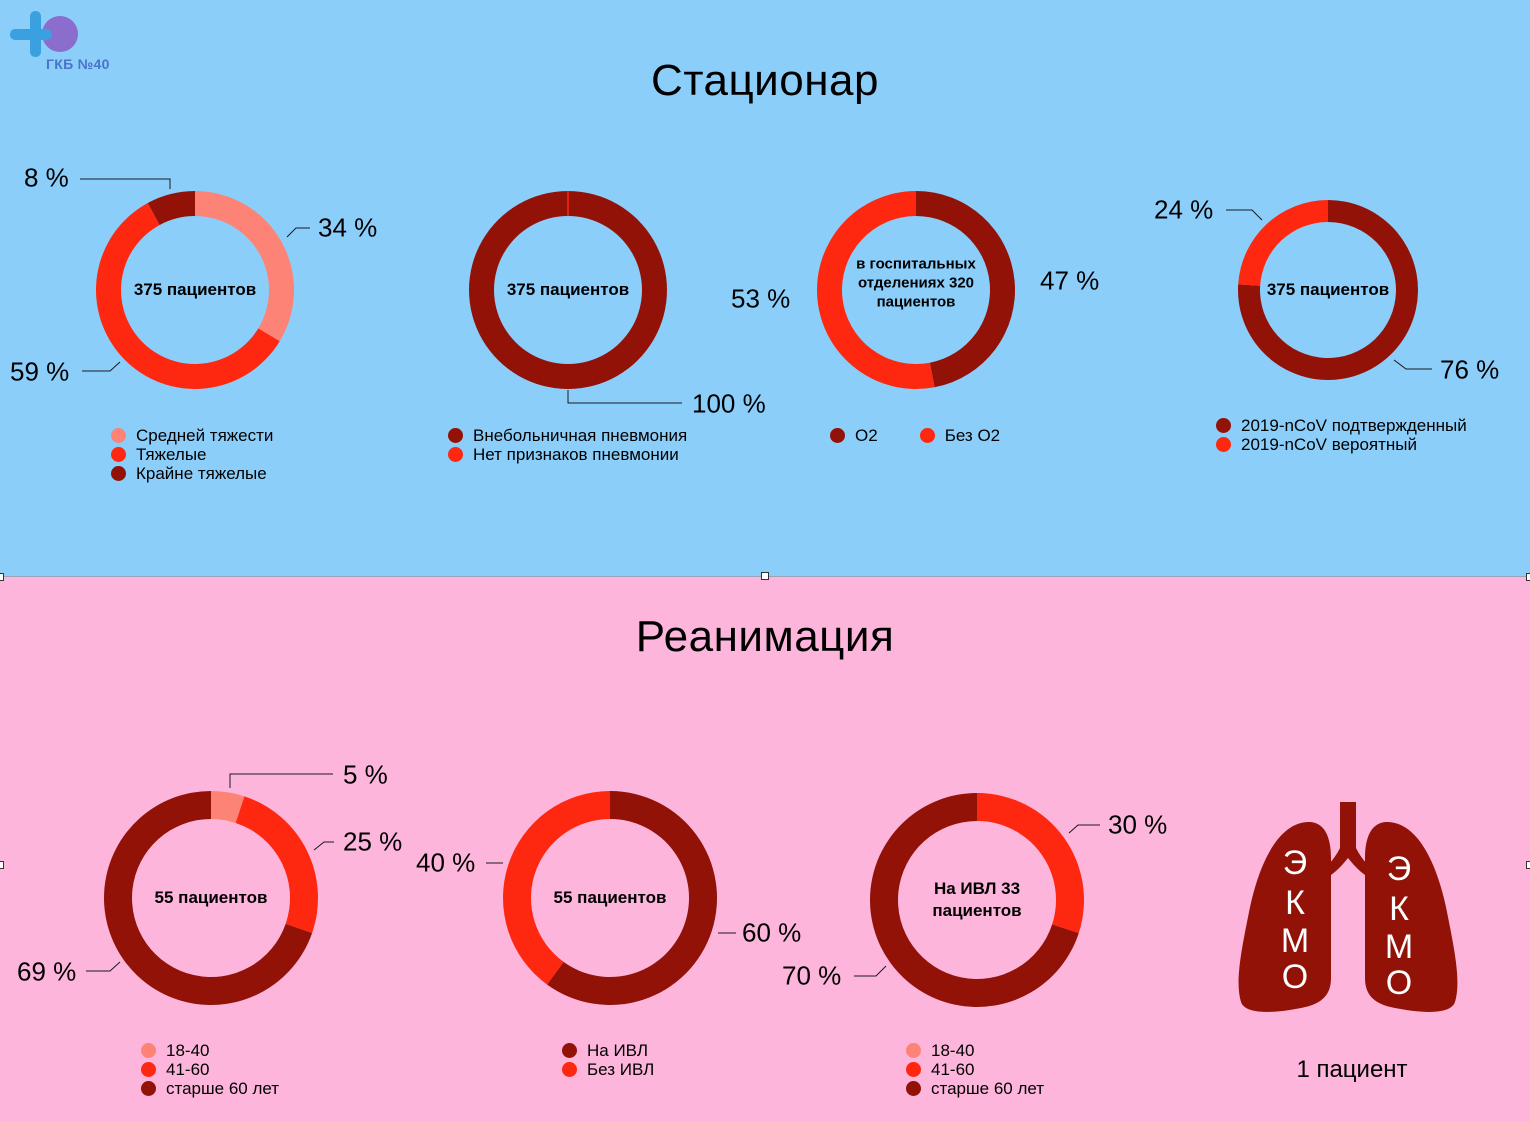 This screenshot has height=1122, width=1530. I want to click on legend-label: Без O2, so click(972, 435).